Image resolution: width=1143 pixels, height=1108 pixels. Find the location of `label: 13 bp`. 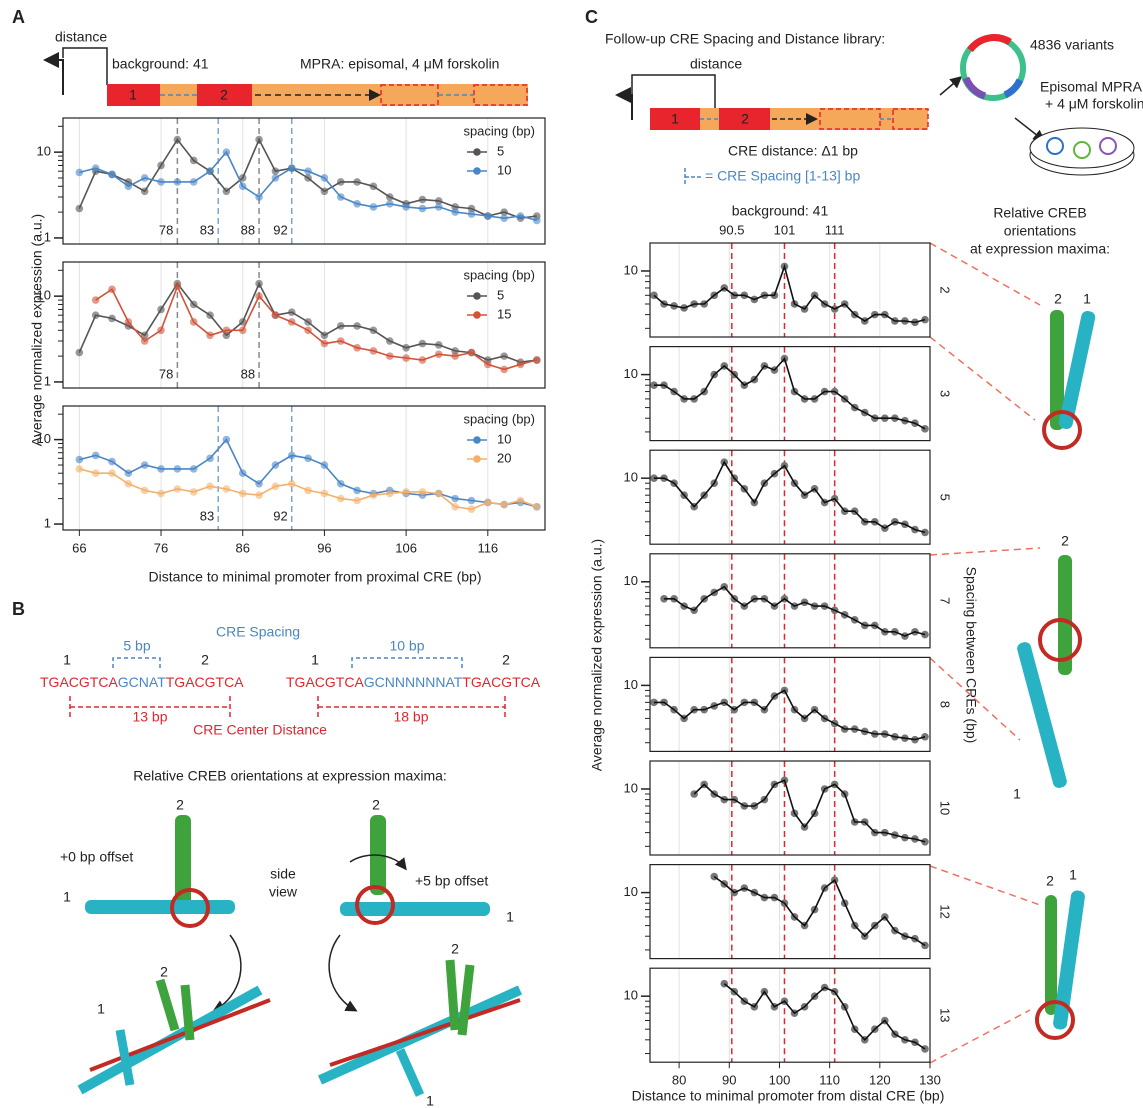

label: 13 bp is located at coordinates (149, 717).